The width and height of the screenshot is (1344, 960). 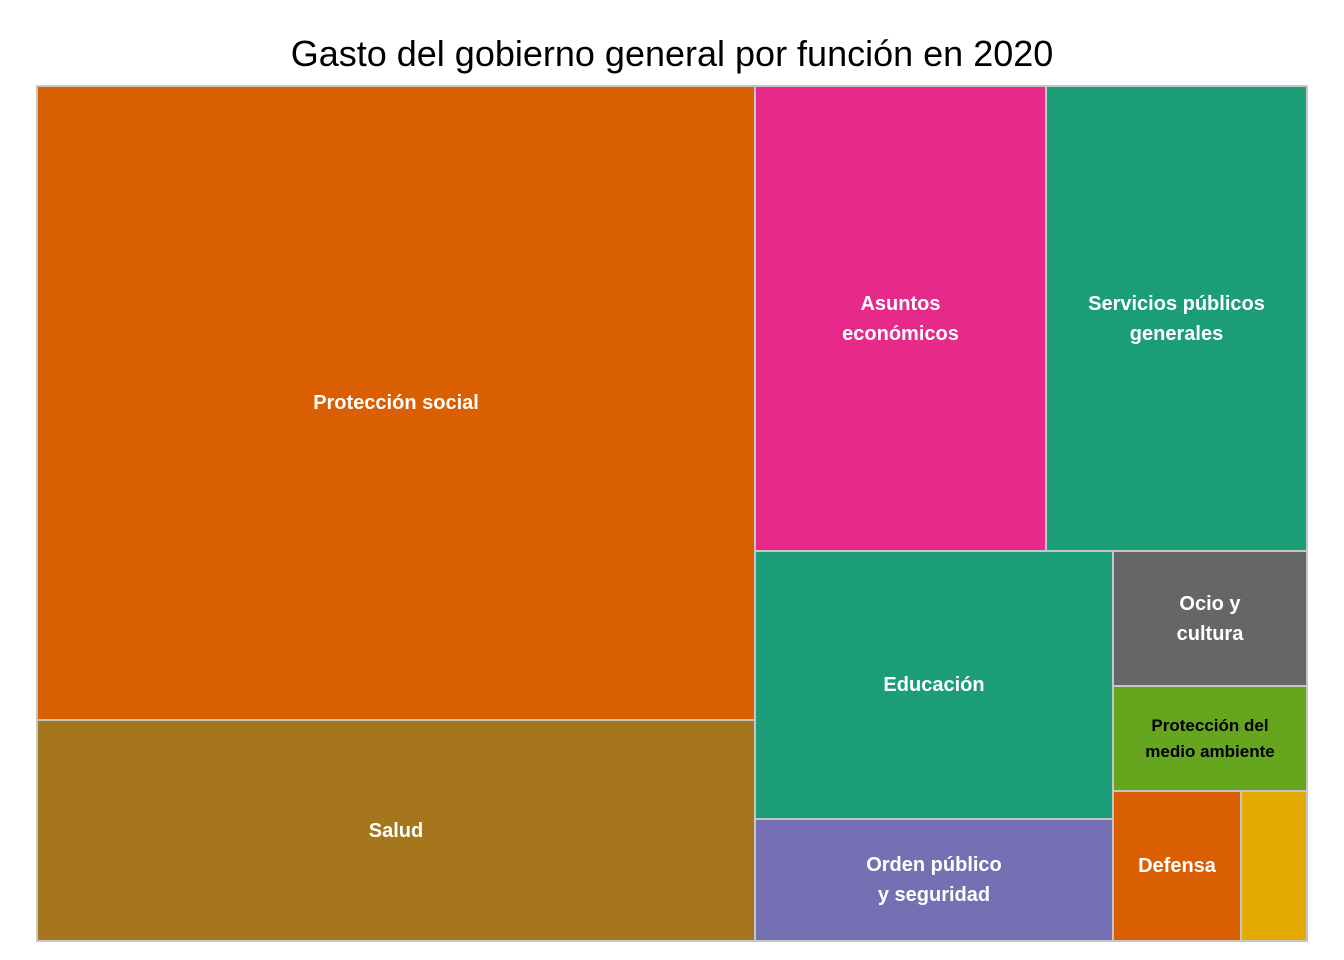 I want to click on tile-ocio-cultura: Ocio y cultura, so click(x=1210, y=618).